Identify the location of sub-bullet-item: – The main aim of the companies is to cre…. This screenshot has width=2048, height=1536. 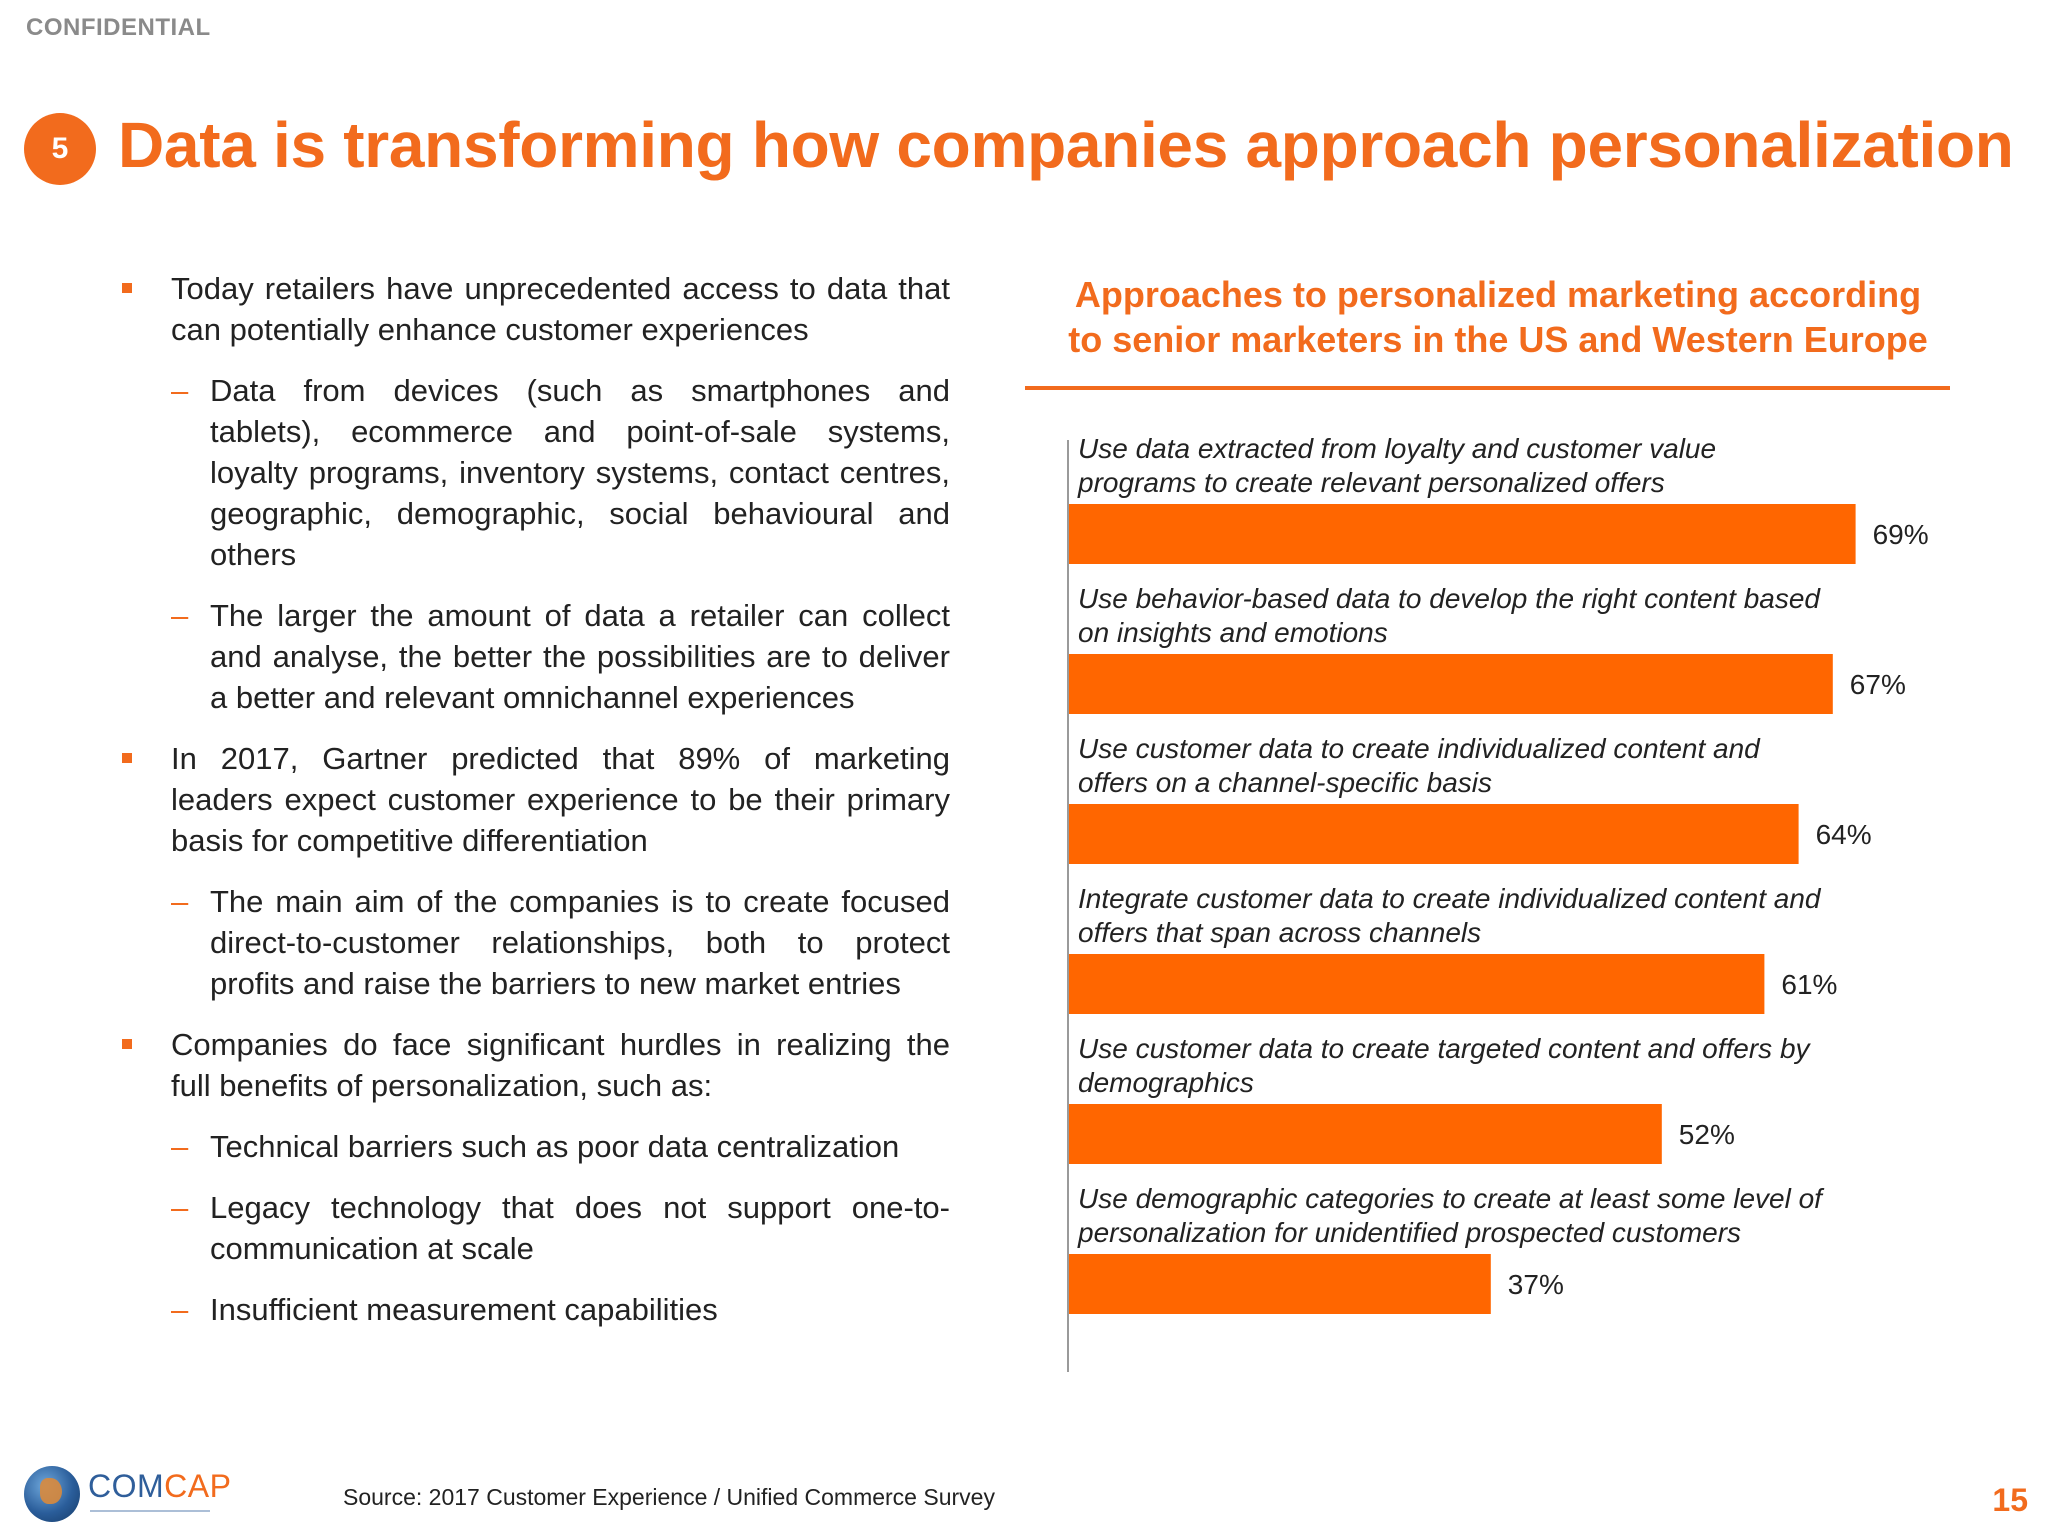
(560, 942).